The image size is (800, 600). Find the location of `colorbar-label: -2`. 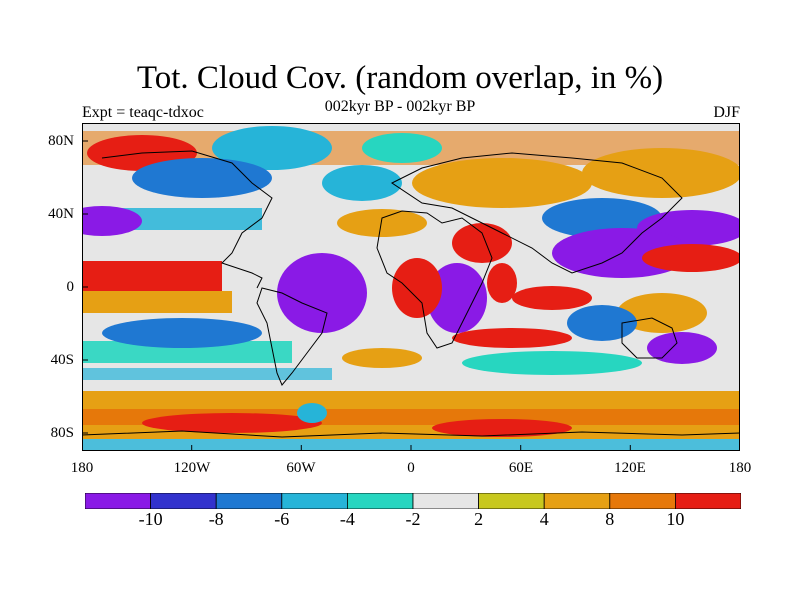

colorbar-label: -2 is located at coordinates (413, 519).